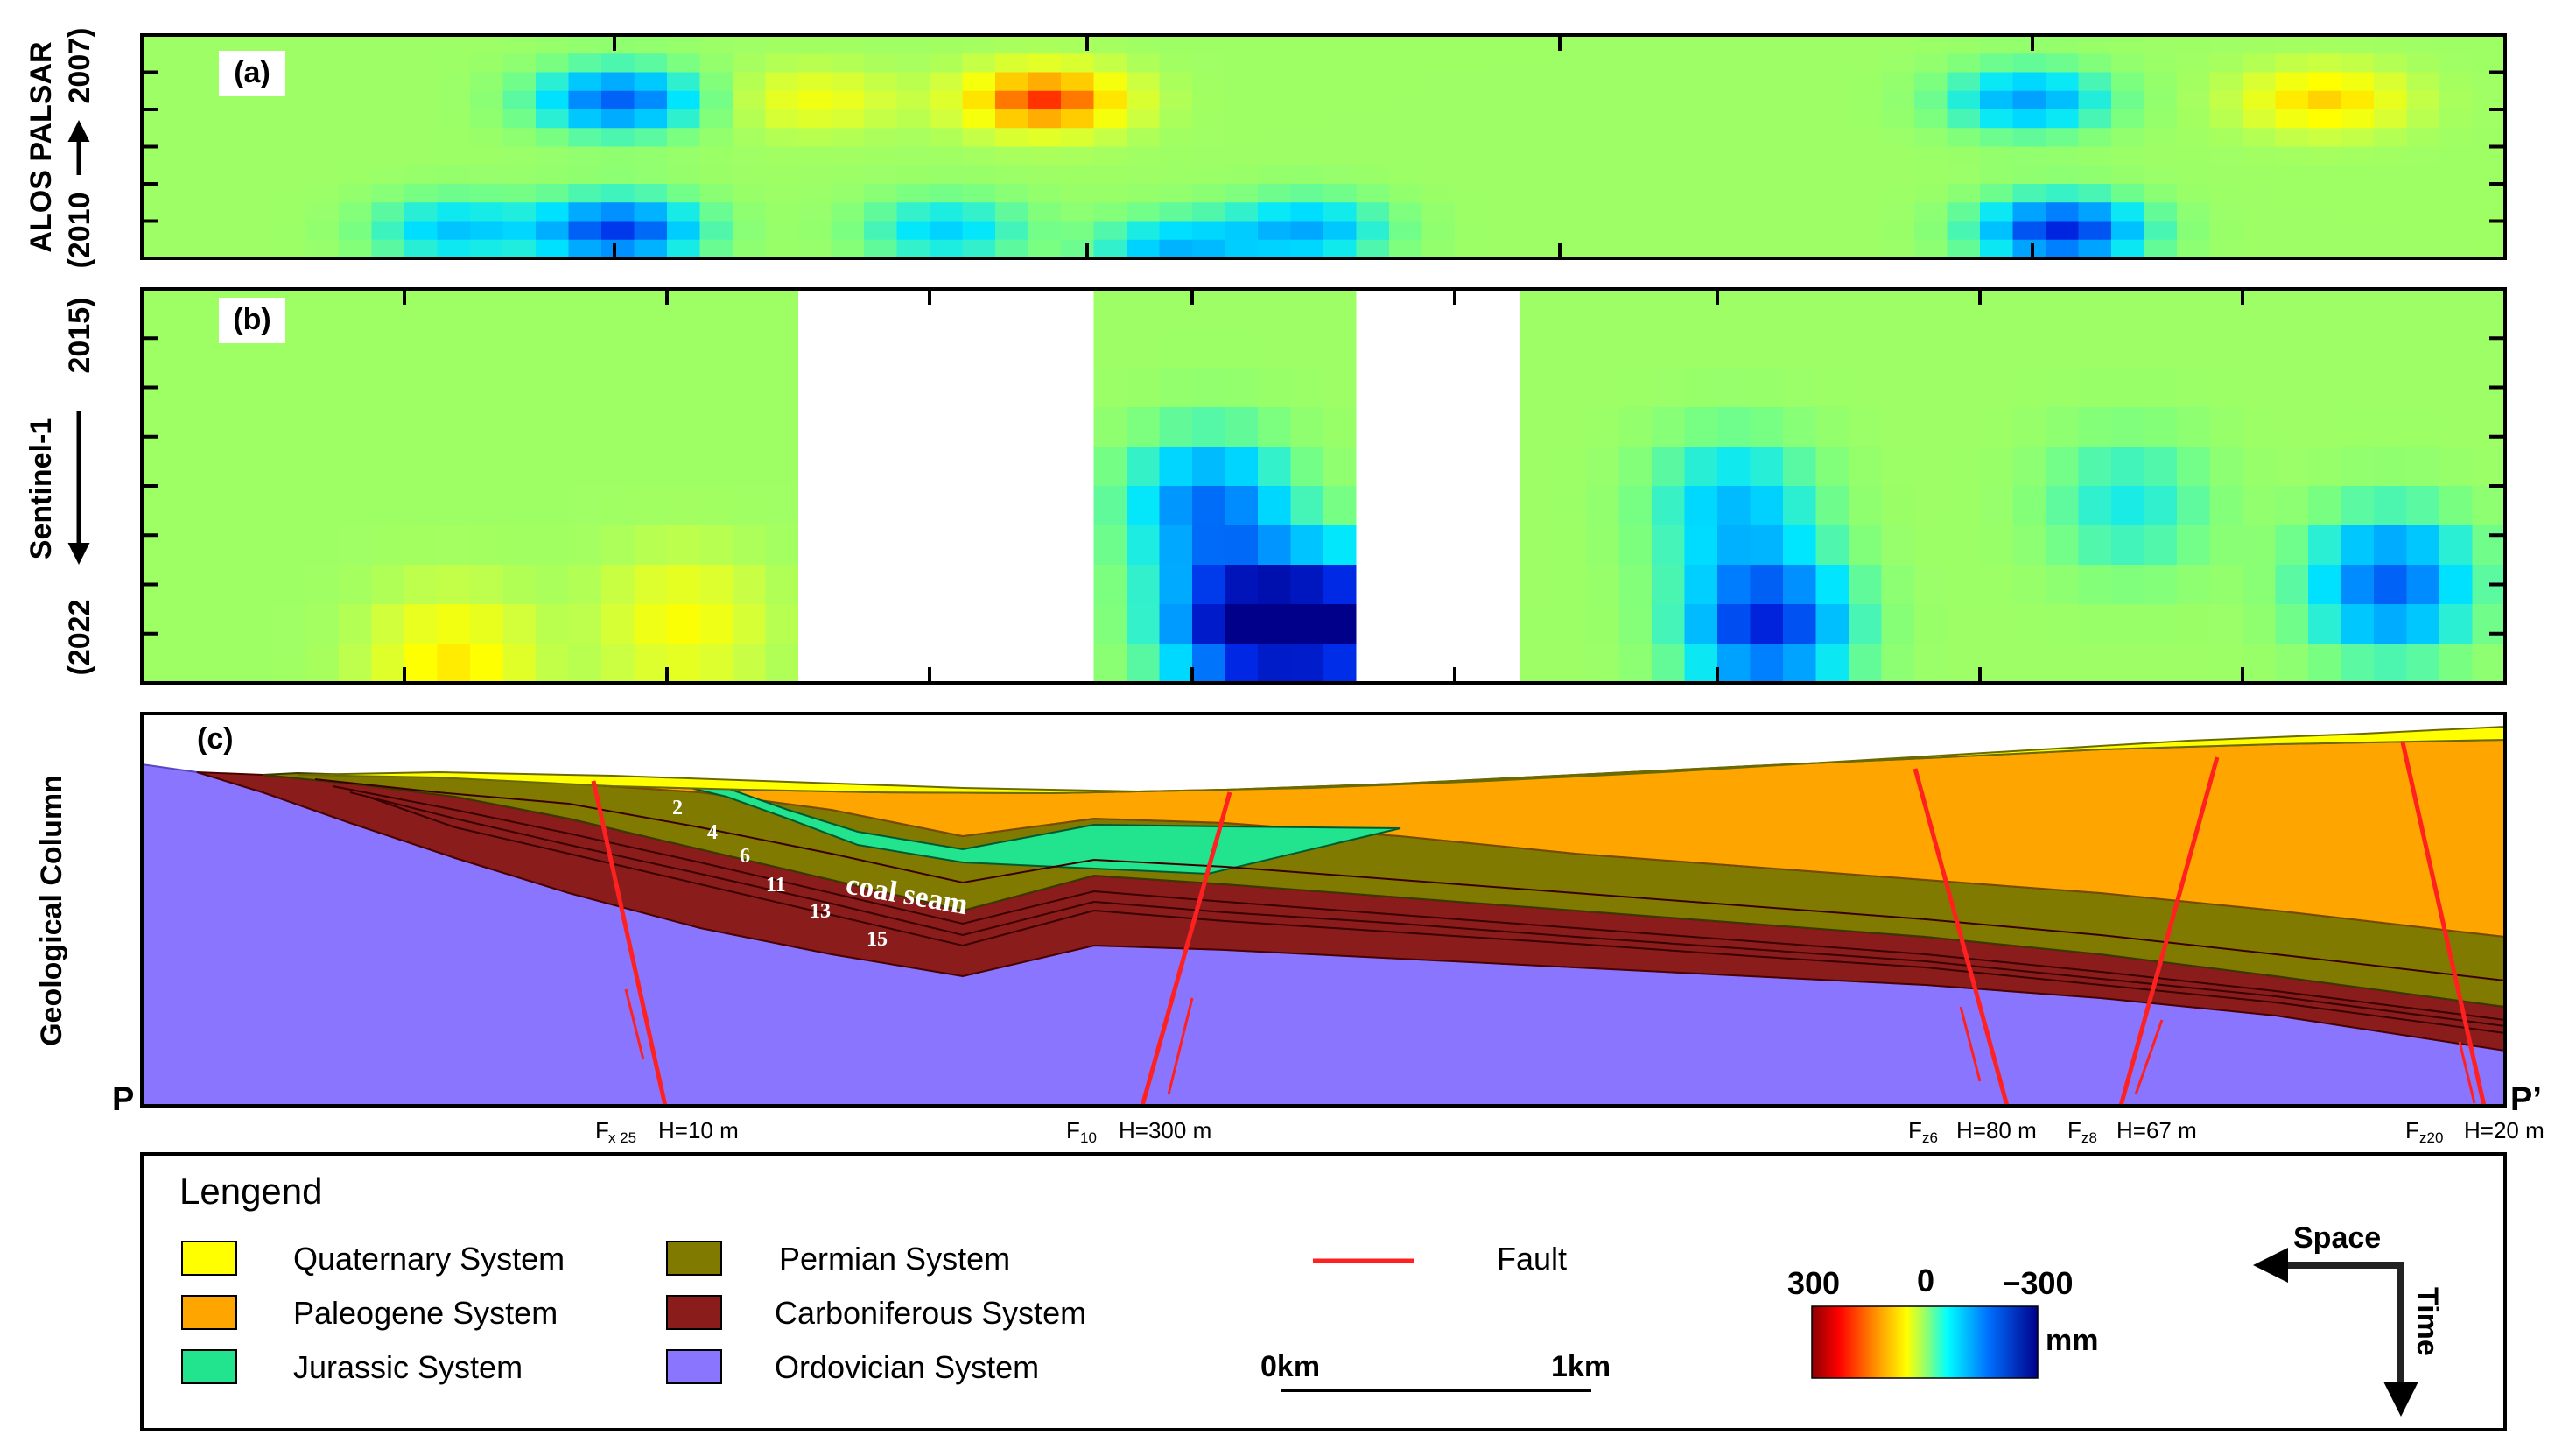 This screenshot has width=2576, height=1456. I want to click on scale-bar: 0km 1km, so click(1436, 1371).